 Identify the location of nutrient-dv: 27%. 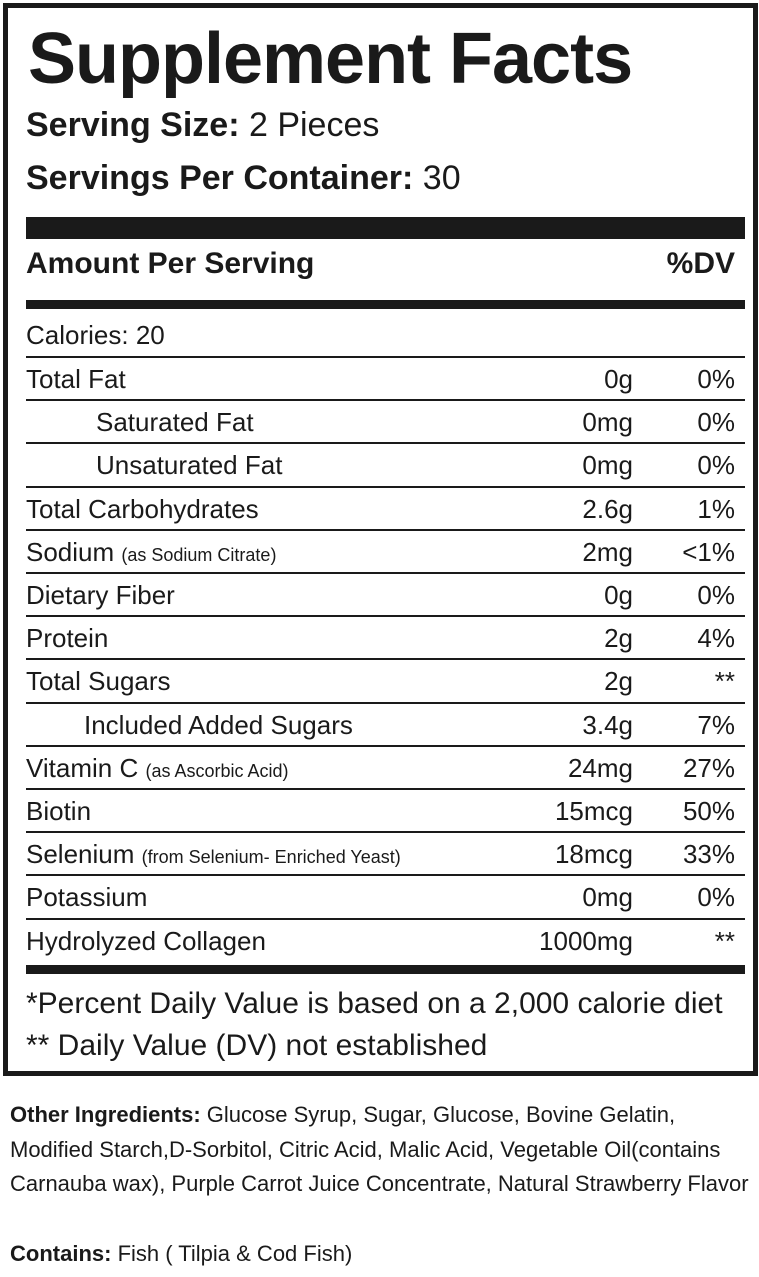
(708, 767).